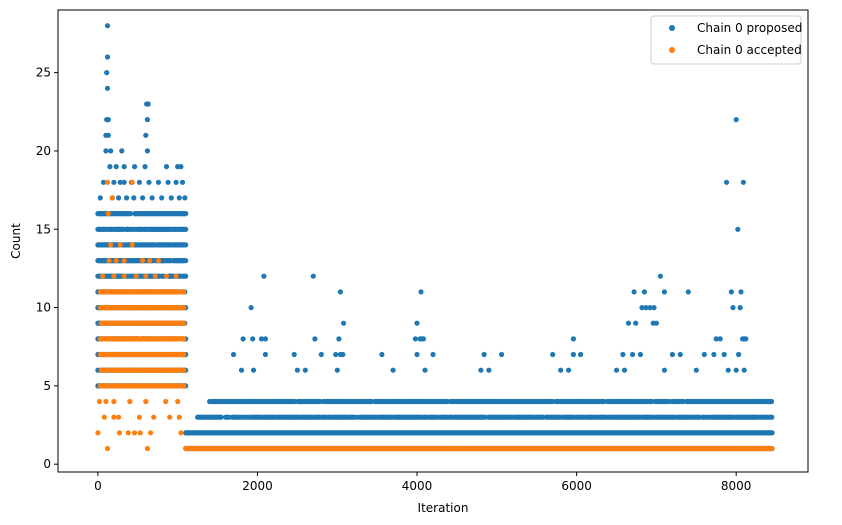  I want to click on y-tick-label: 5, so click(47, 386).